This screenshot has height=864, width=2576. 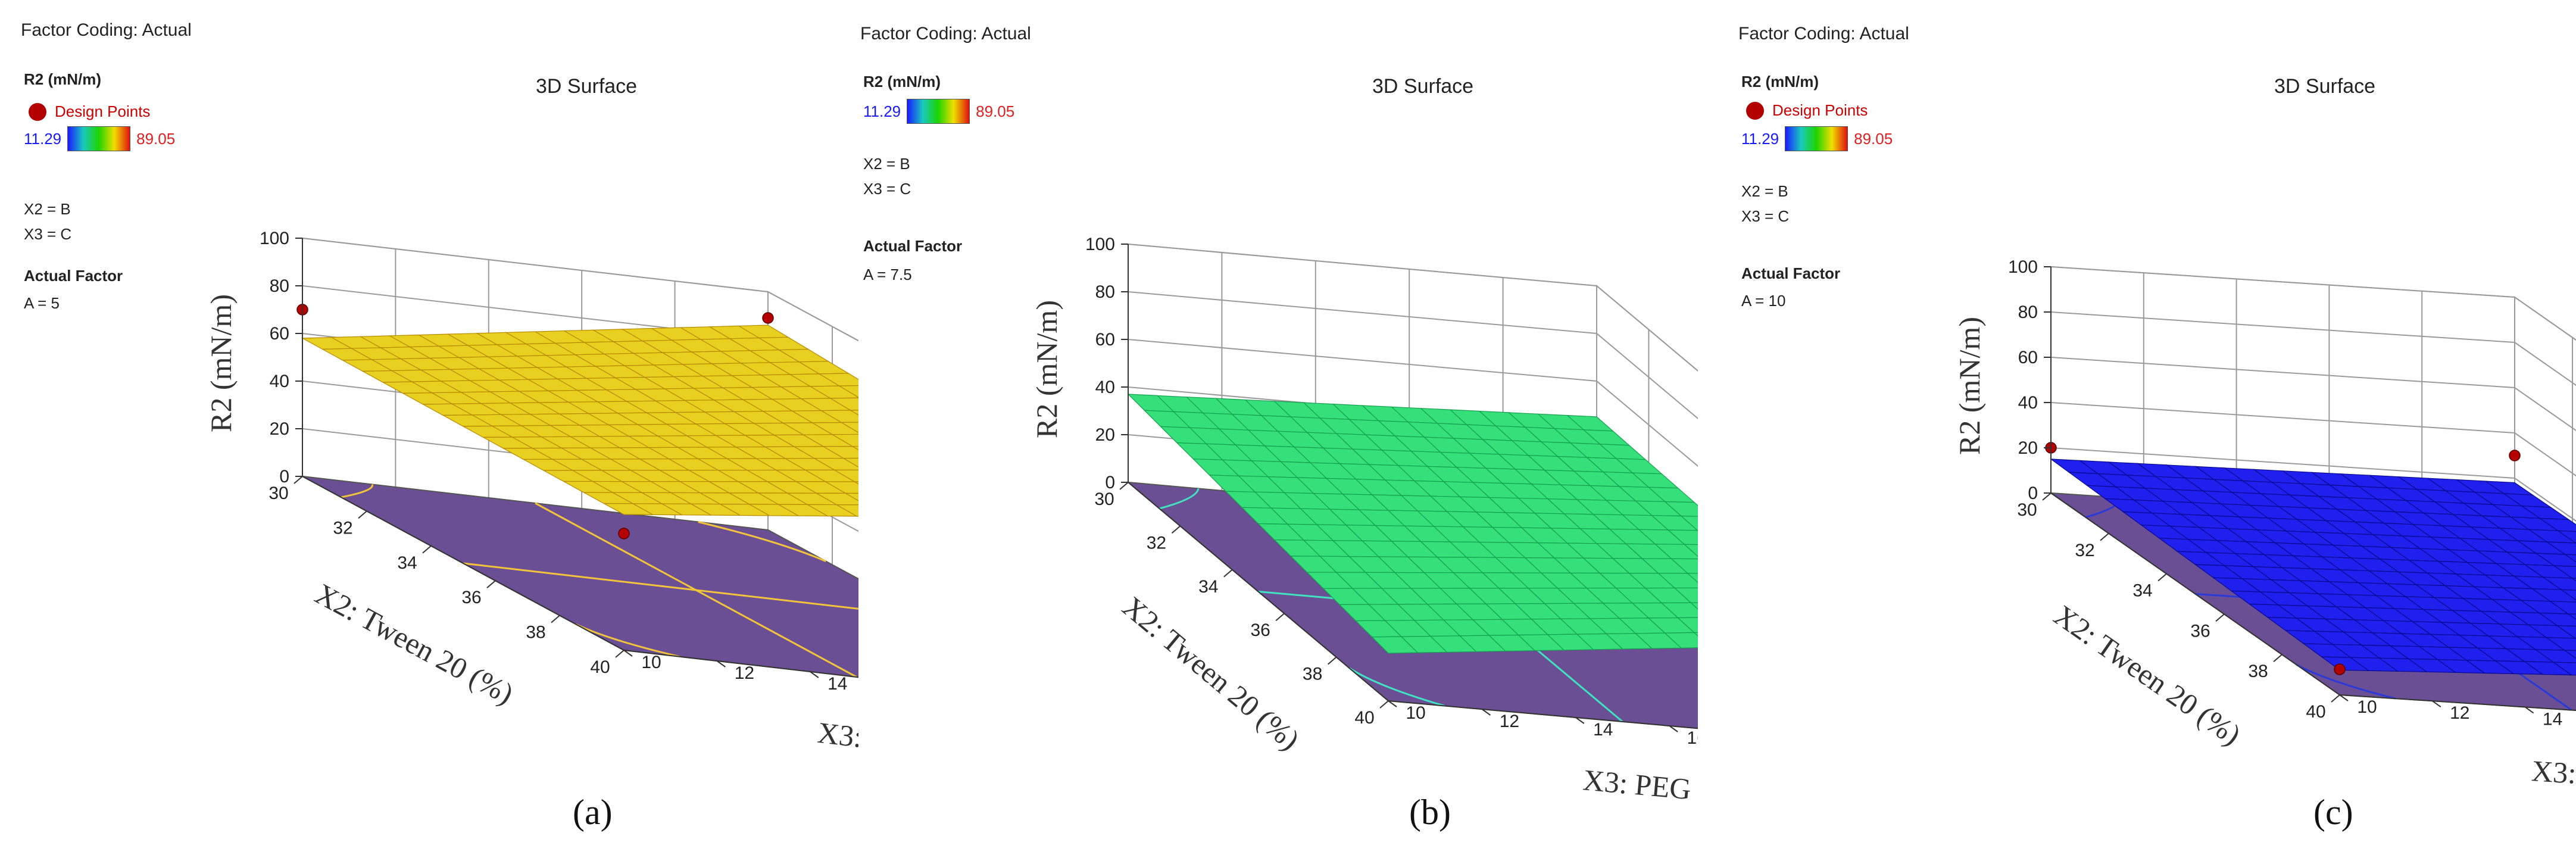 What do you see at coordinates (221, 363) in the screenshot?
I see `z-axis-label: R2 (mN/m)` at bounding box center [221, 363].